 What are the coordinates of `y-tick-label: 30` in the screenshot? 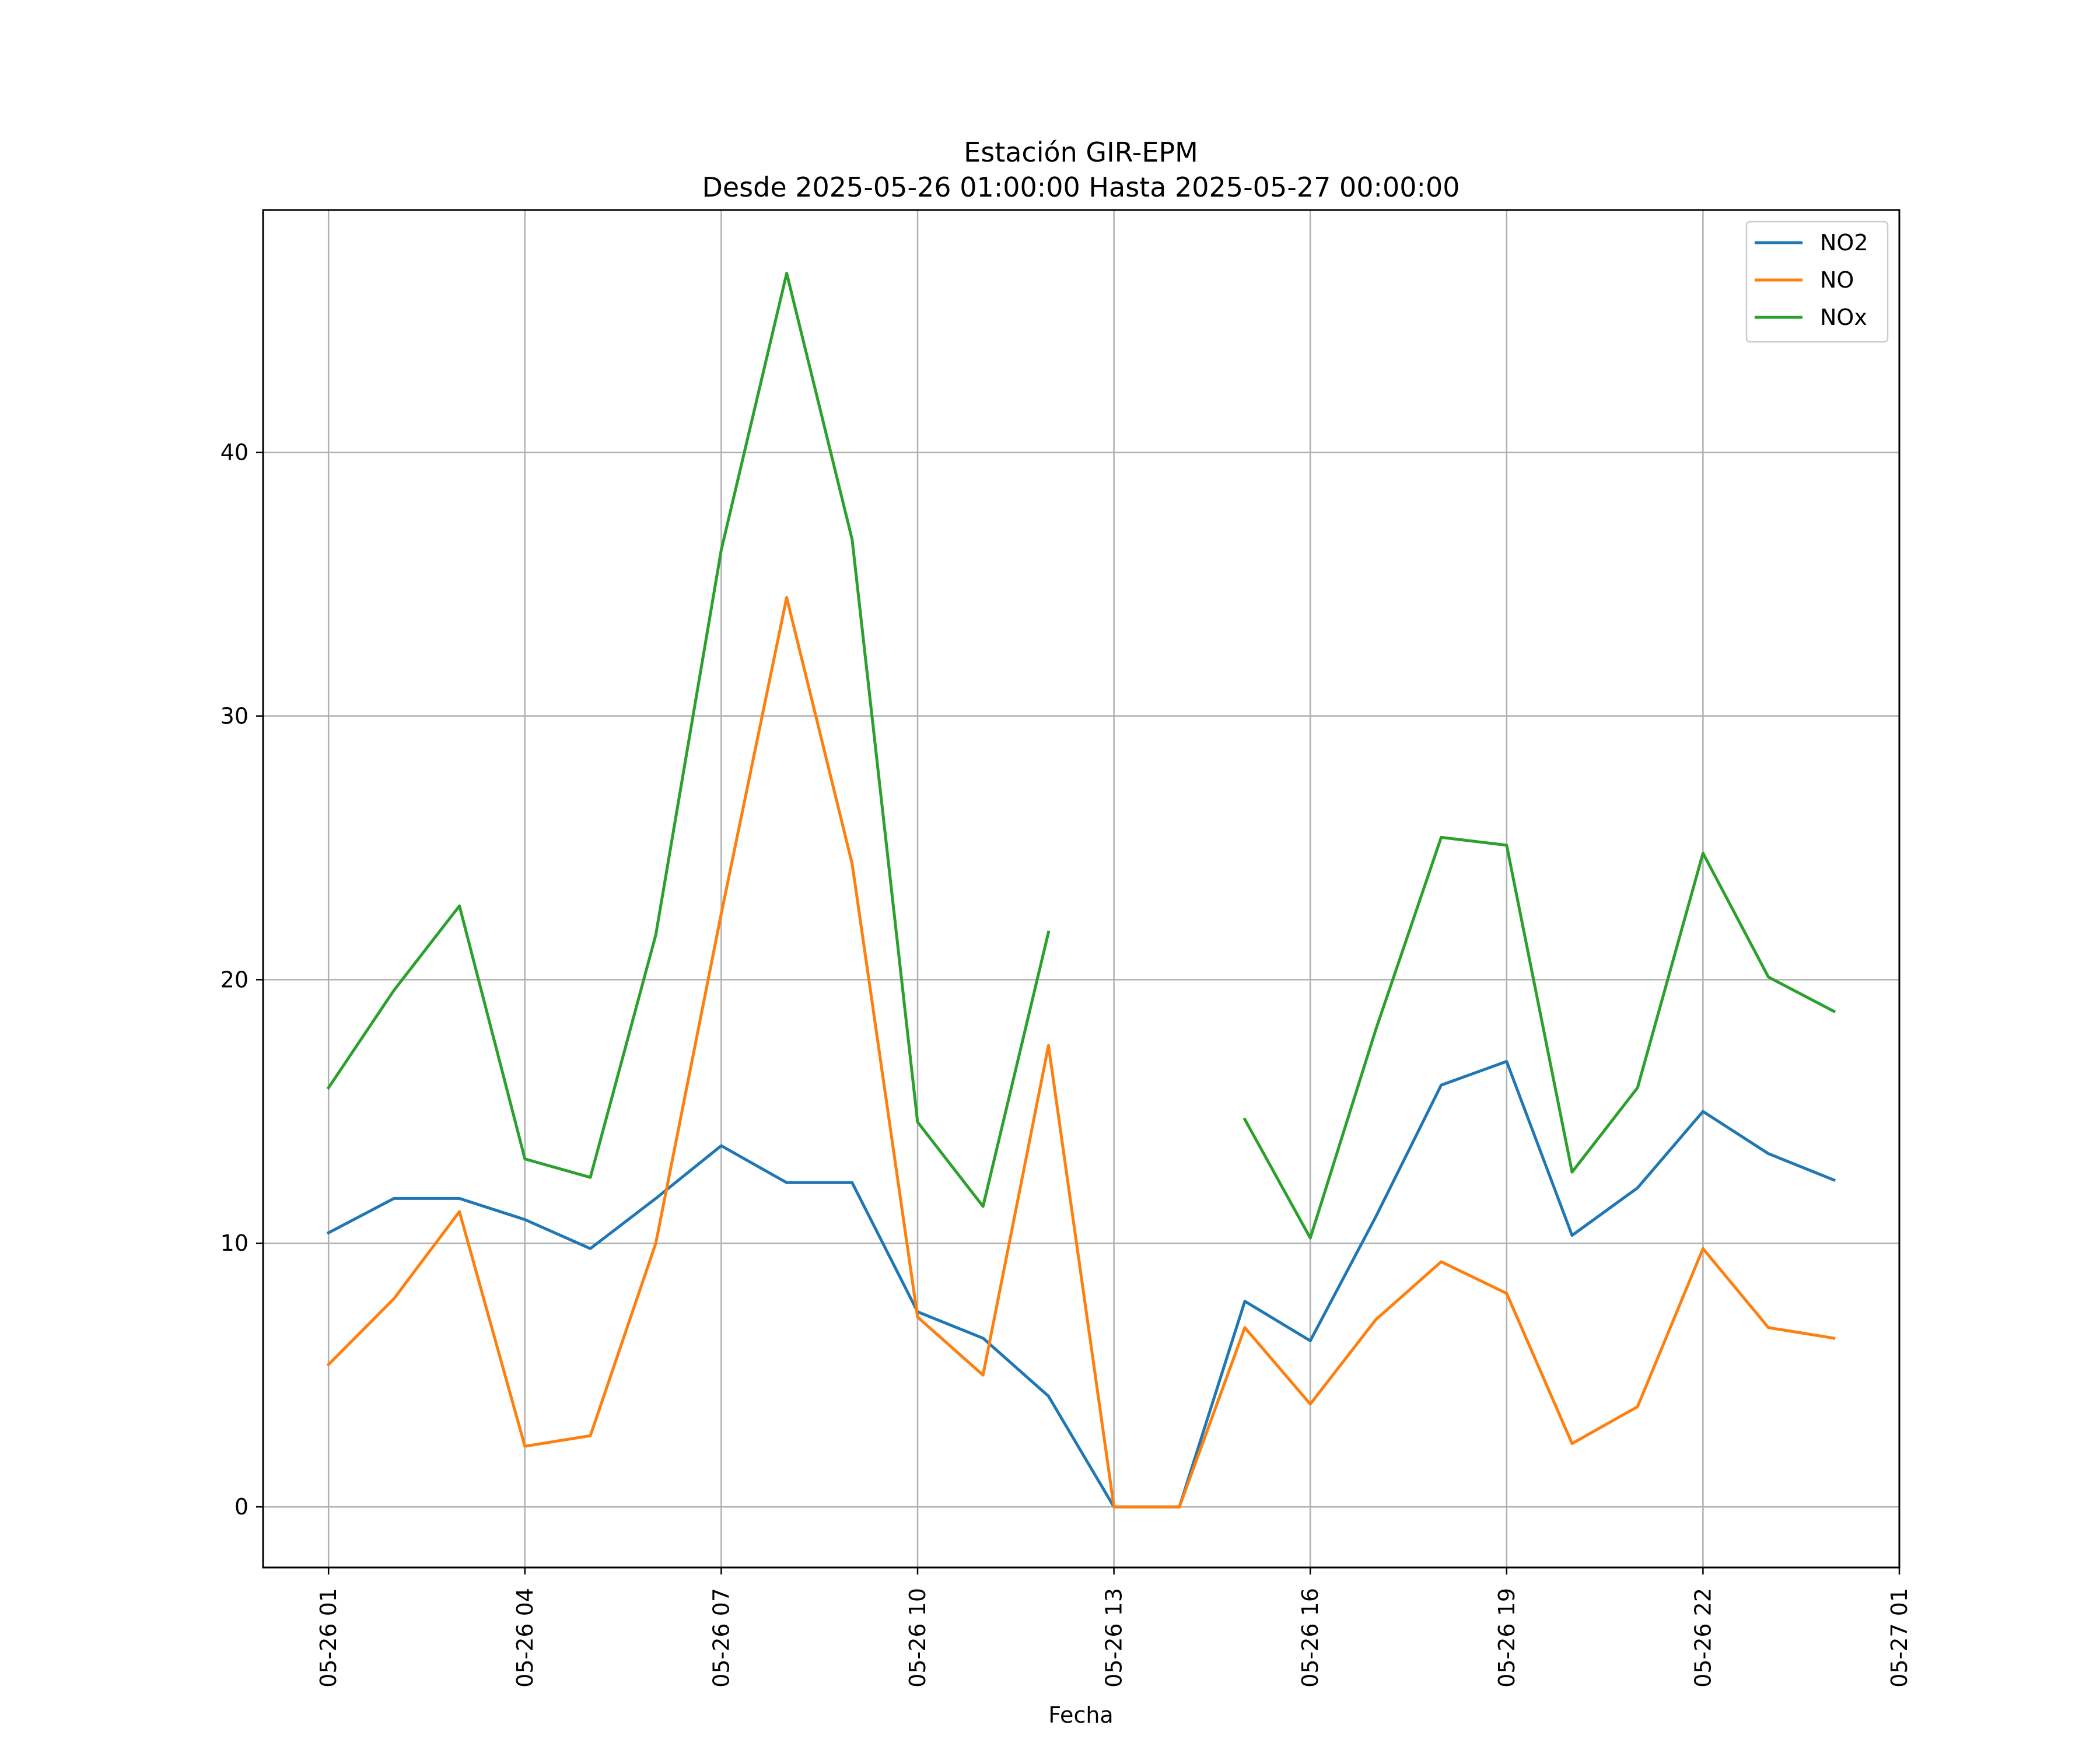 It's located at (235, 716).